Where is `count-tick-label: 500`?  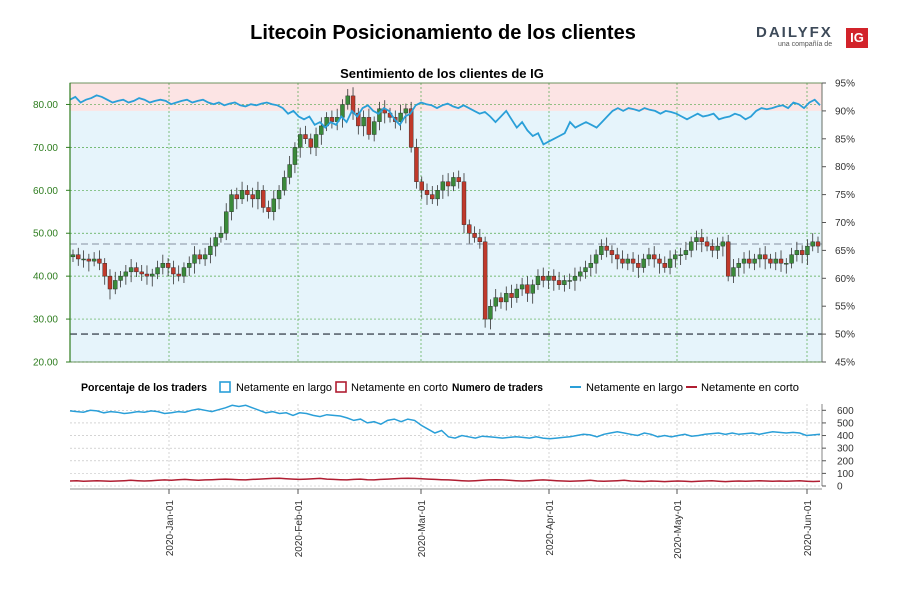 count-tick-label: 500 is located at coordinates (845, 423).